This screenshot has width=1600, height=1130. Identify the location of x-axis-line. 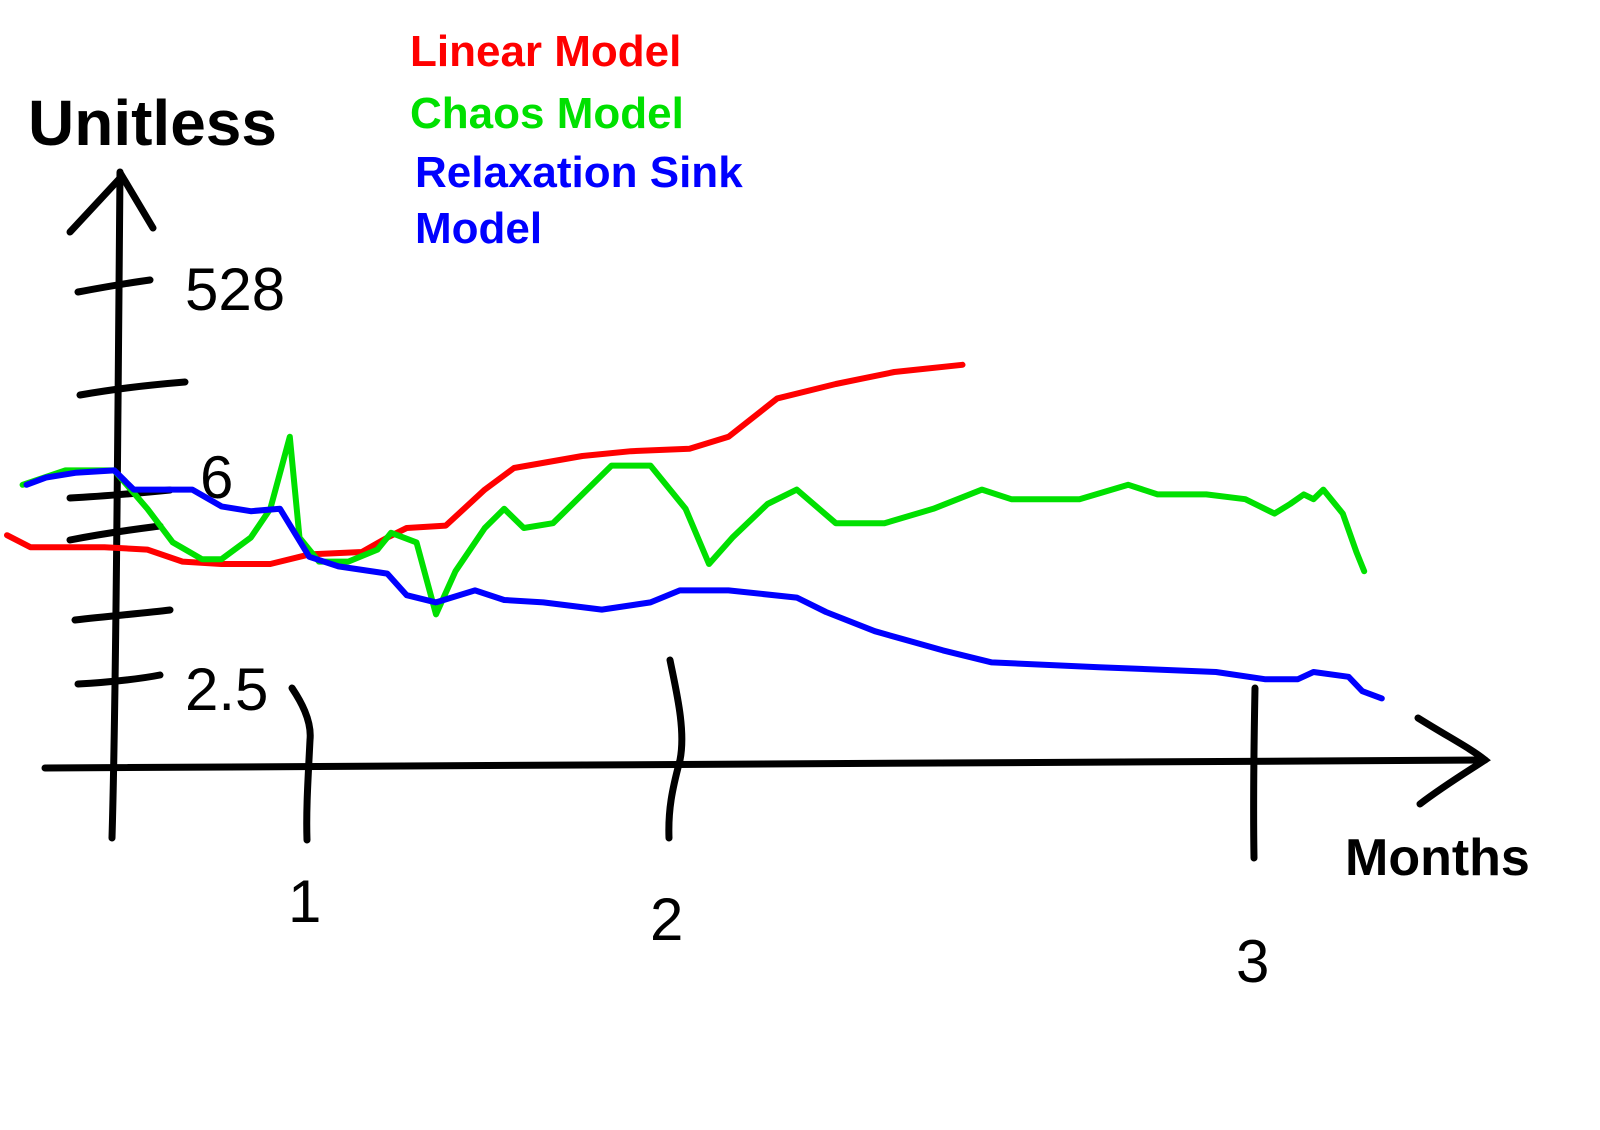
(765, 764).